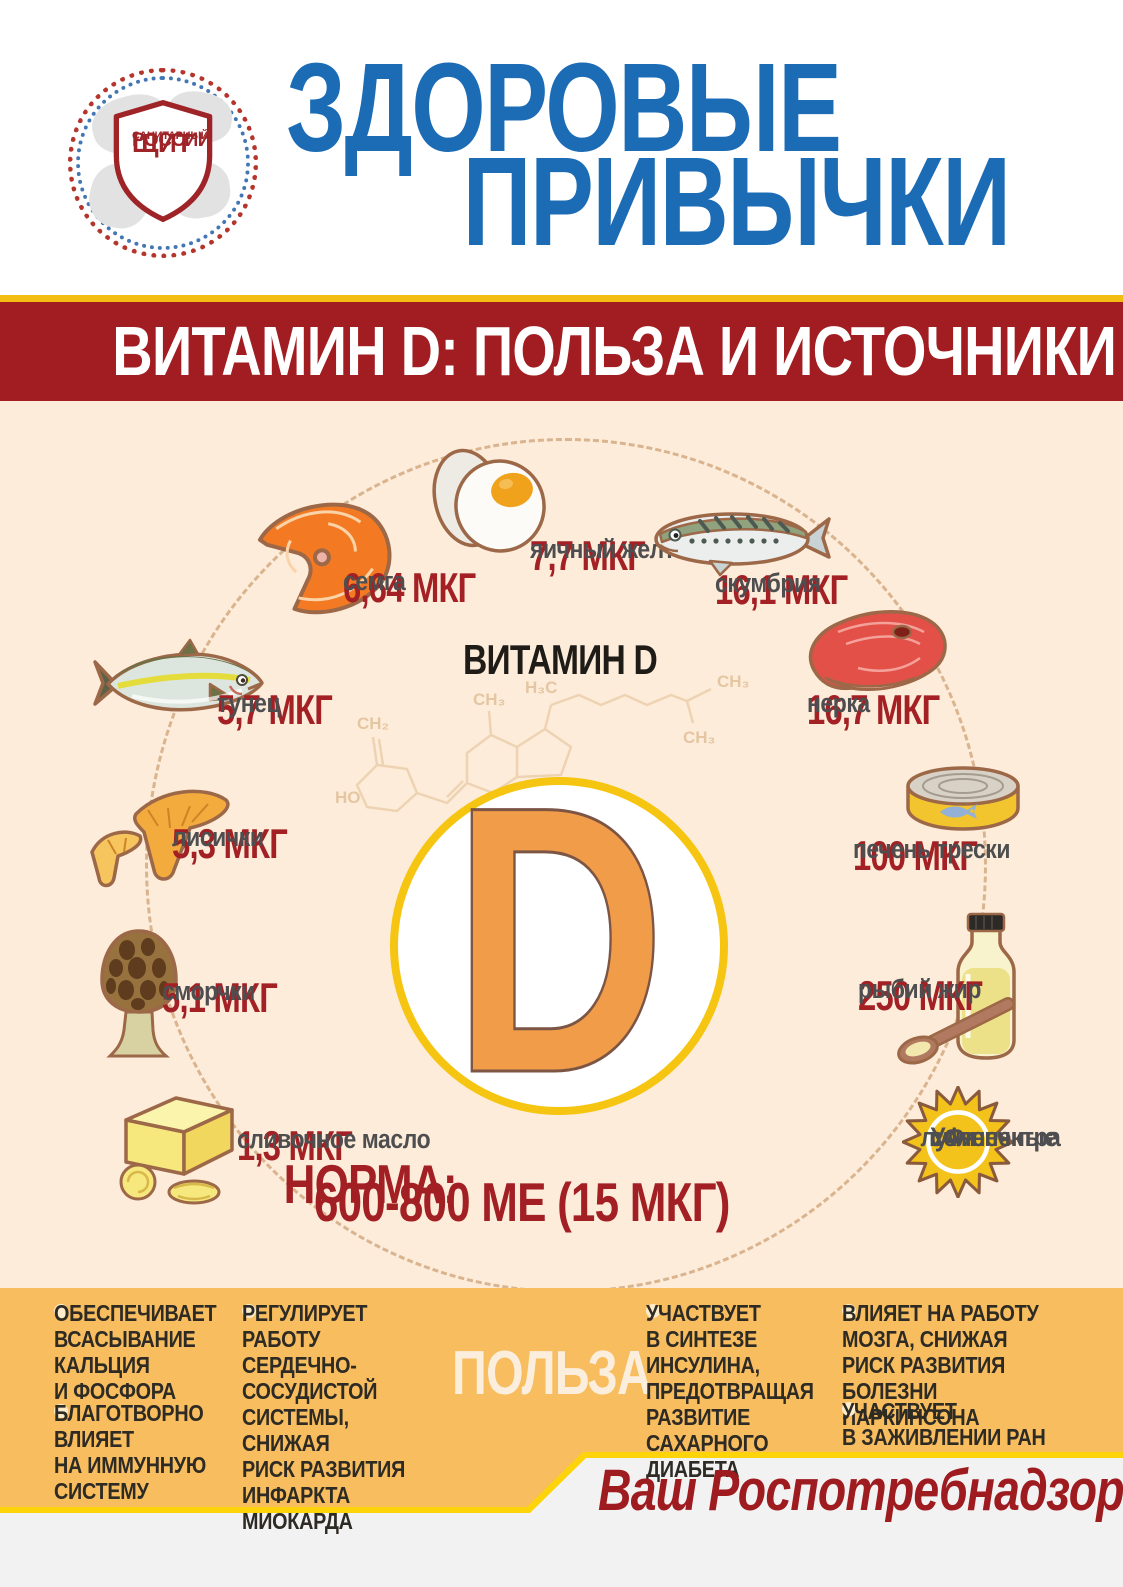 This screenshot has width=1123, height=1587. What do you see at coordinates (588, 555) in the screenshot?
I see `source-value: 7,7 МКГ` at bounding box center [588, 555].